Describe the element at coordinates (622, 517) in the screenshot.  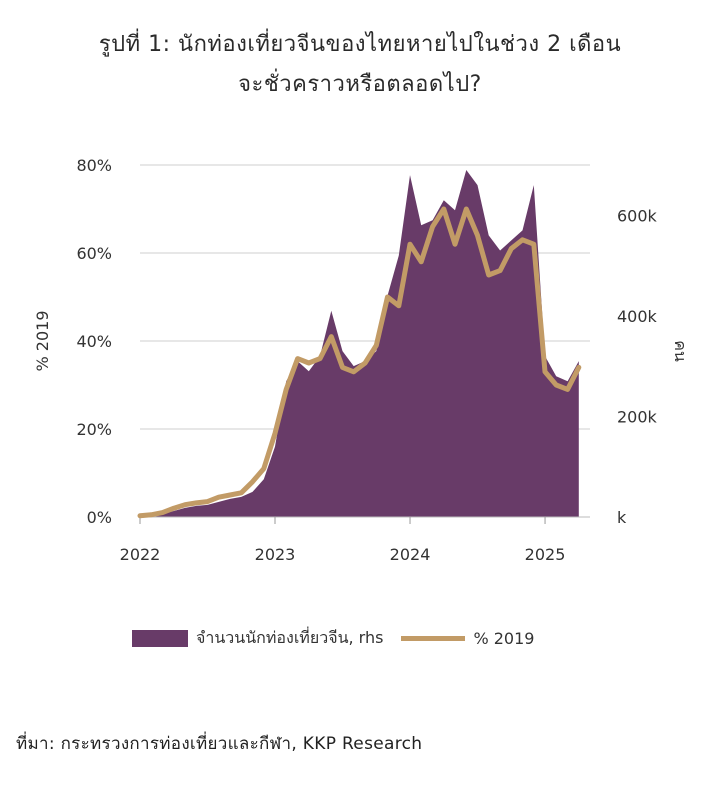
I see `y2-tick-label: k` at that location.